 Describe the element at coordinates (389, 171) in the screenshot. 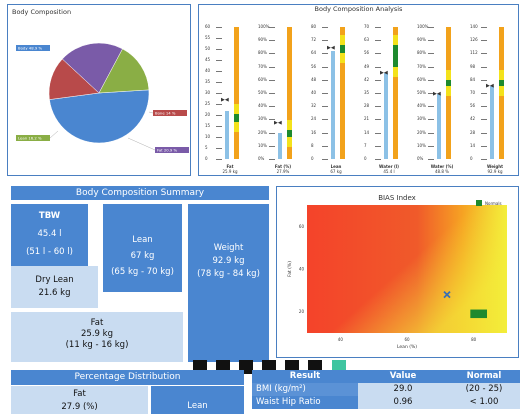

I see `gauge-value: 45.4 l` at that location.